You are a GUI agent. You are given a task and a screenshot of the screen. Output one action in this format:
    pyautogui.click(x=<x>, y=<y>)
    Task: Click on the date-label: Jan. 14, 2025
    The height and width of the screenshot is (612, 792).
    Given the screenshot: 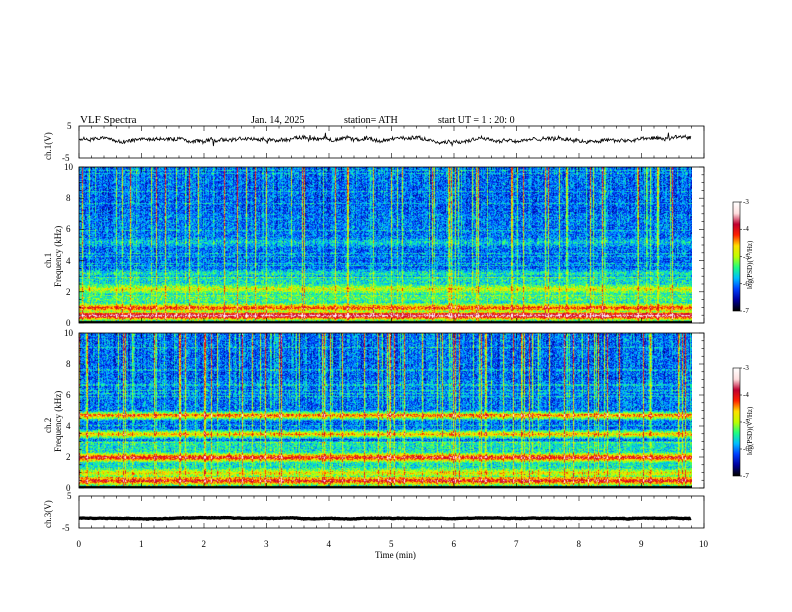 What is the action you would take?
    pyautogui.click(x=278, y=120)
    